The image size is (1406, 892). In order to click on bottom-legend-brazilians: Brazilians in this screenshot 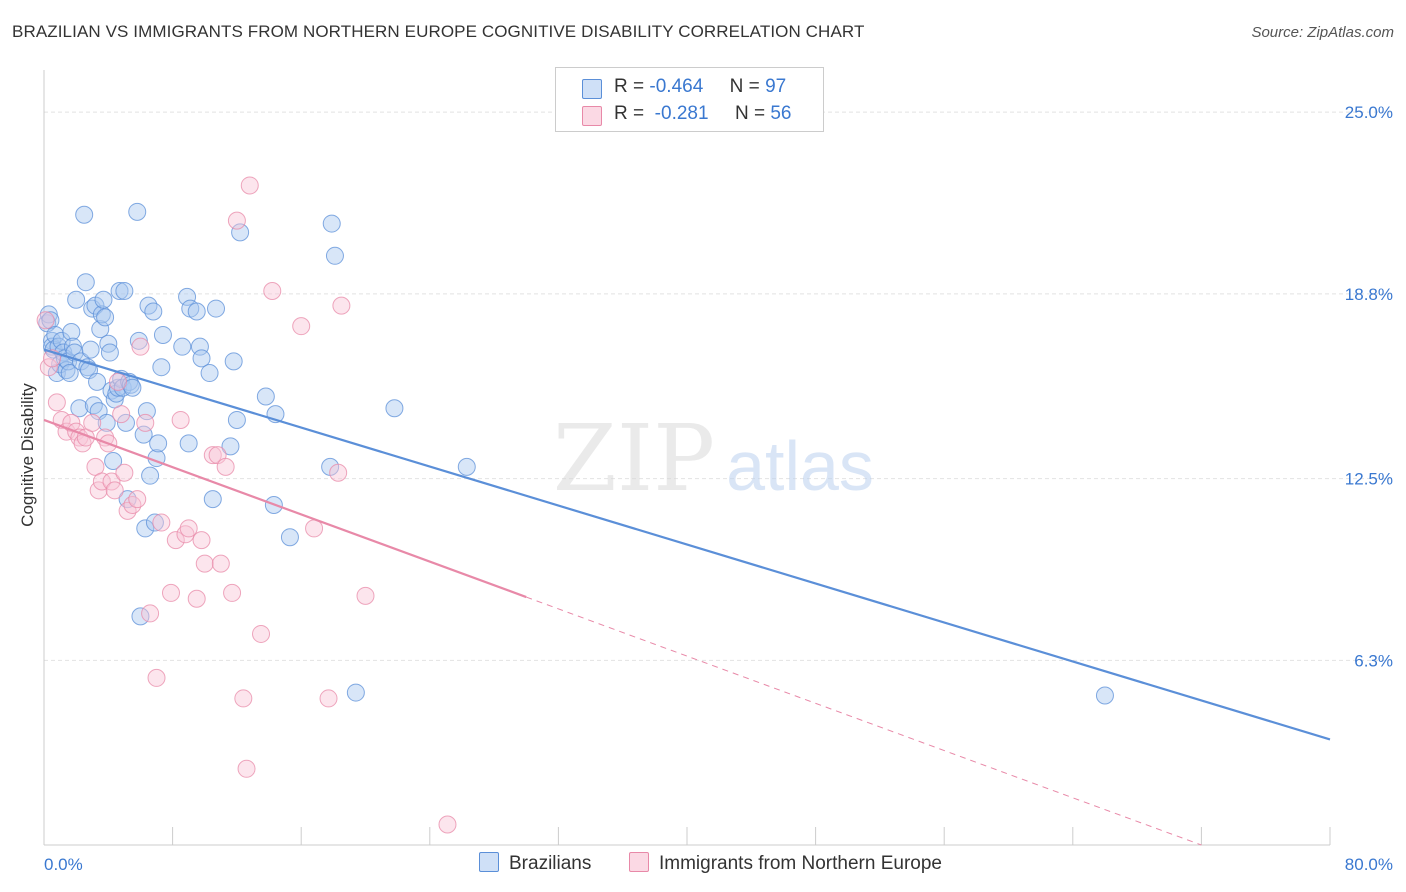, I will do `click(535, 863)`.